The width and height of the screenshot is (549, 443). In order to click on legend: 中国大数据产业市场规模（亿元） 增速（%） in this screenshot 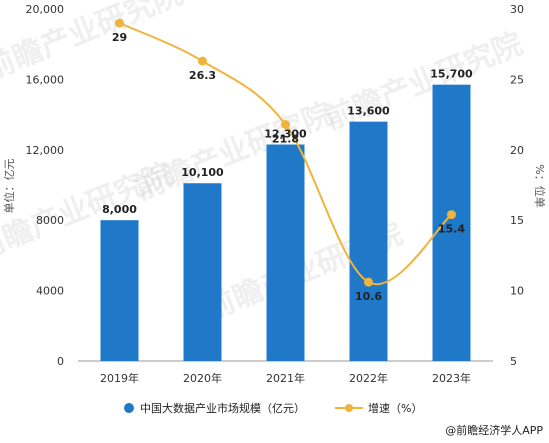, I will do `click(273, 408)`.